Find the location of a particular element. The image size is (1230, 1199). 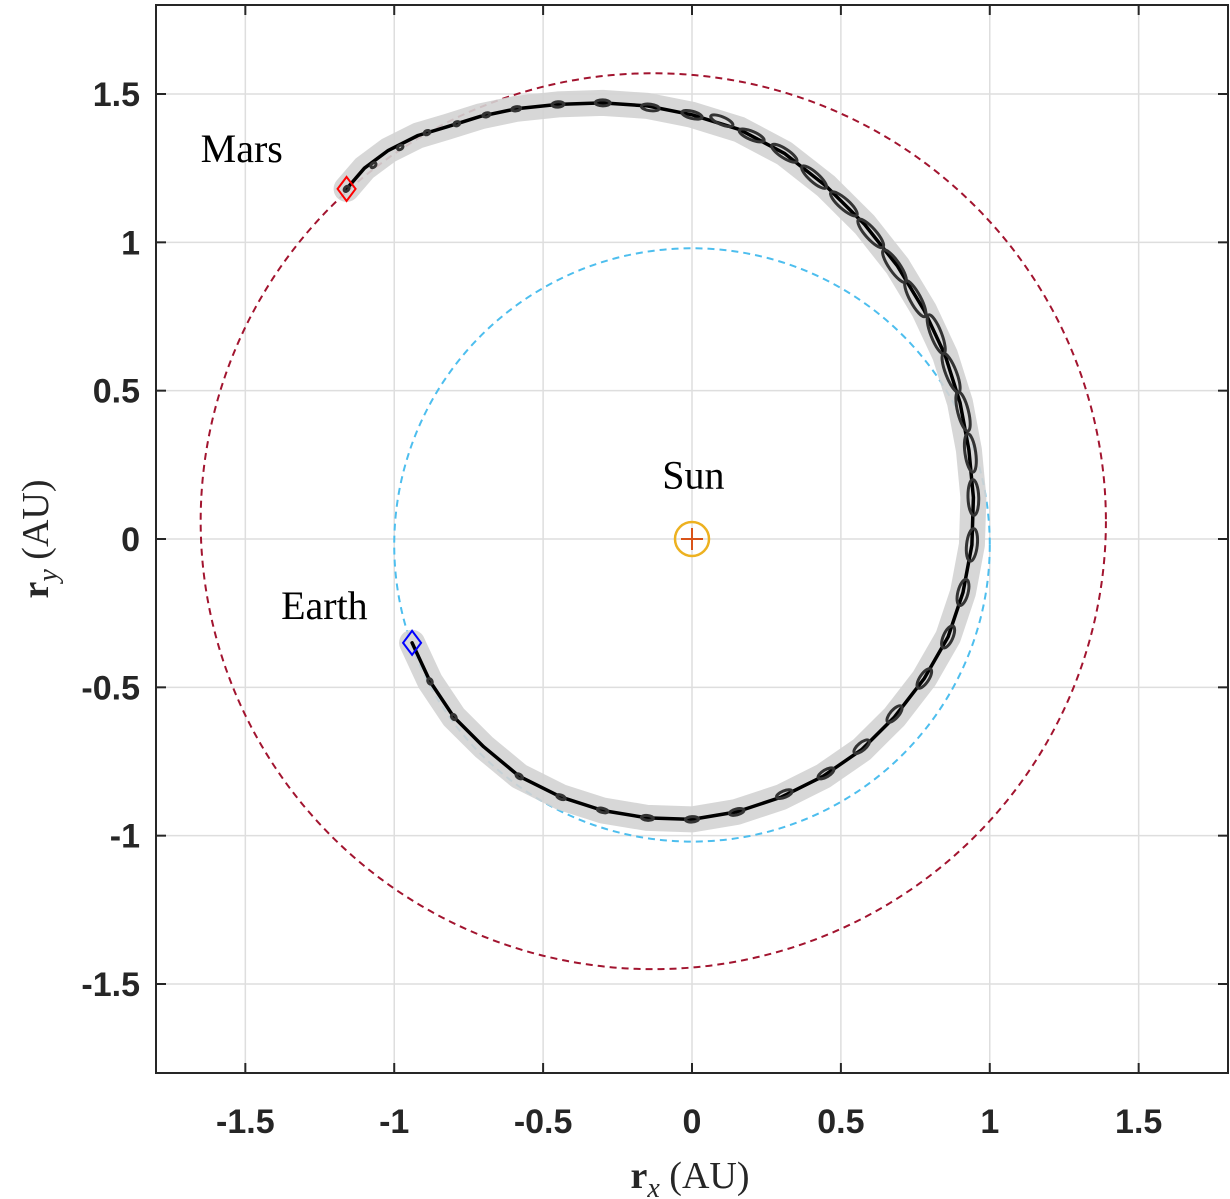

markers is located at coordinates (523, 416).